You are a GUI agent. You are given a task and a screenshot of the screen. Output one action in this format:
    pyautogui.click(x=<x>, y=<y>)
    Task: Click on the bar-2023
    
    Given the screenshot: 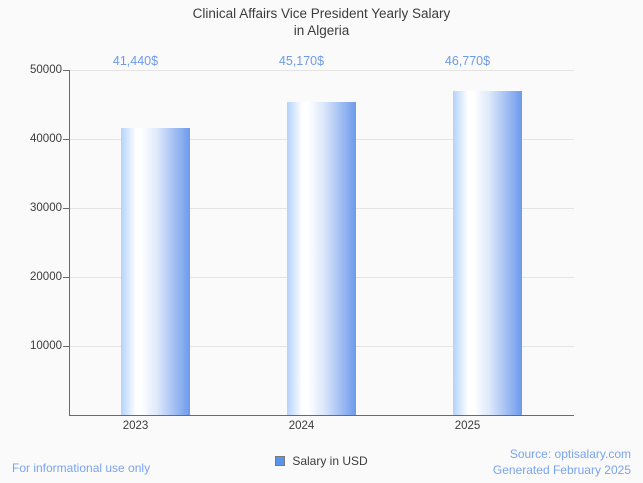 What is the action you would take?
    pyautogui.click(x=155, y=271)
    